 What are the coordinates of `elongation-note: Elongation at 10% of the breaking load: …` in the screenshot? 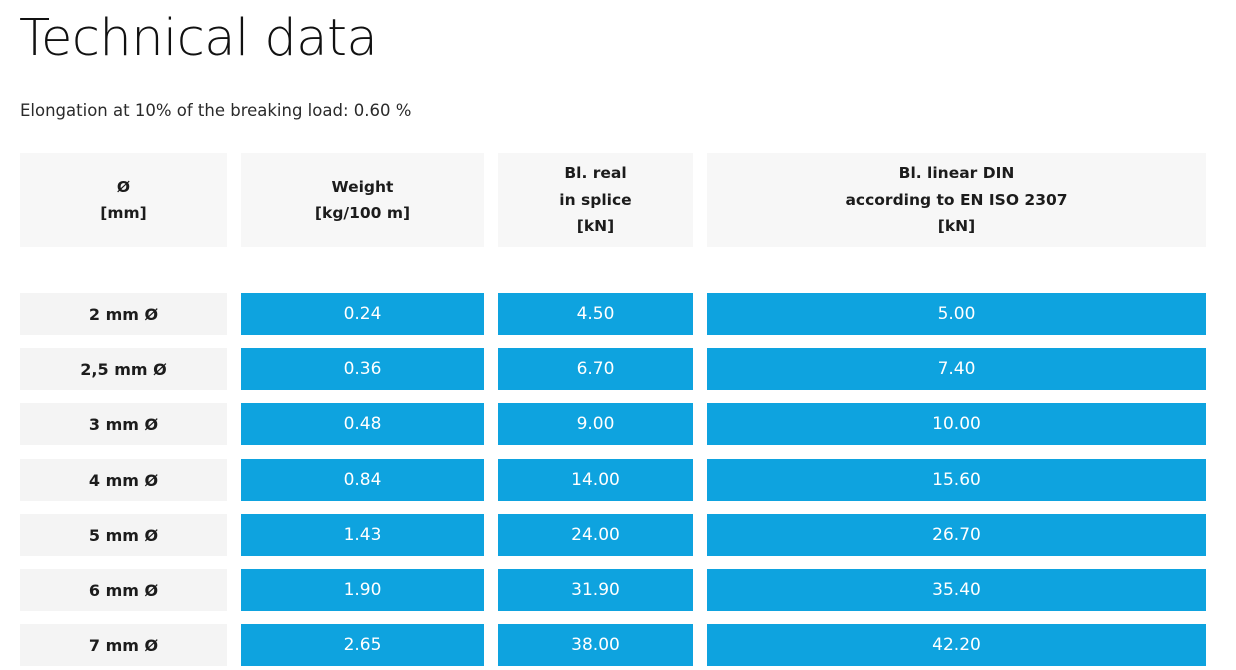 It's located at (216, 110).